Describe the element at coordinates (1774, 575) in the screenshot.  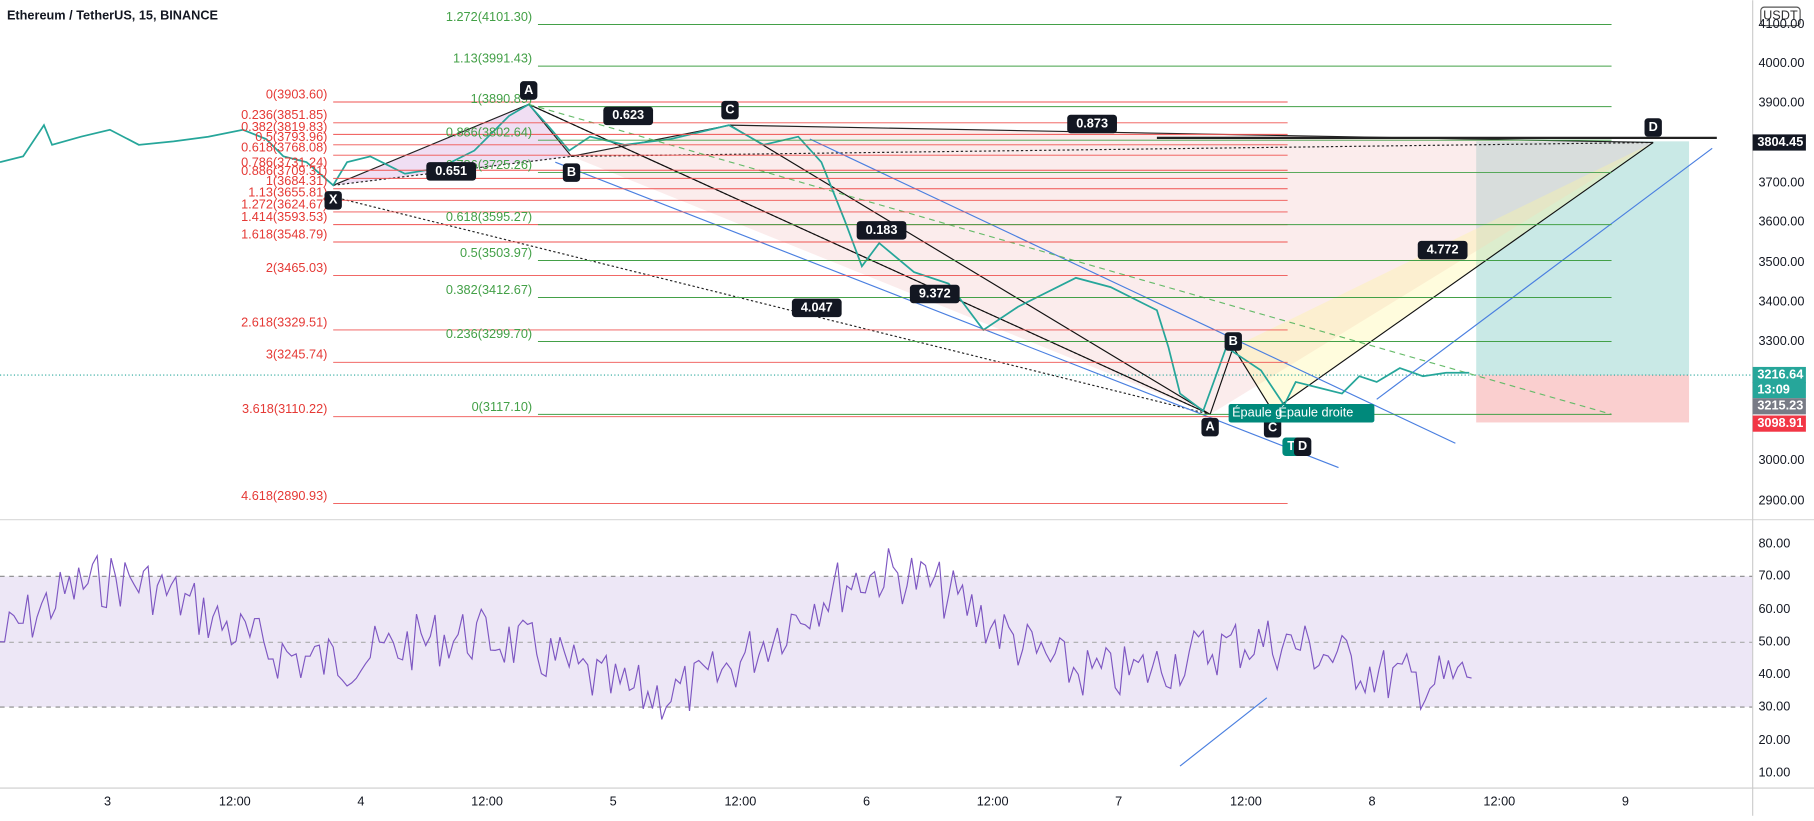
I see `rsi-axis-label: 70.00` at that location.